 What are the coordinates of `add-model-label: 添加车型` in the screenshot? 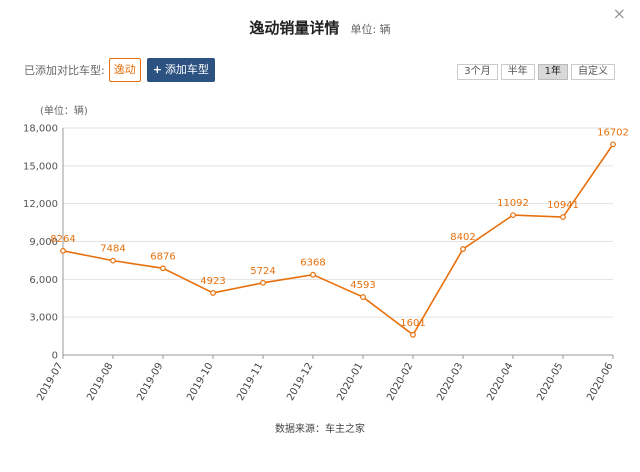 It's located at (186, 69).